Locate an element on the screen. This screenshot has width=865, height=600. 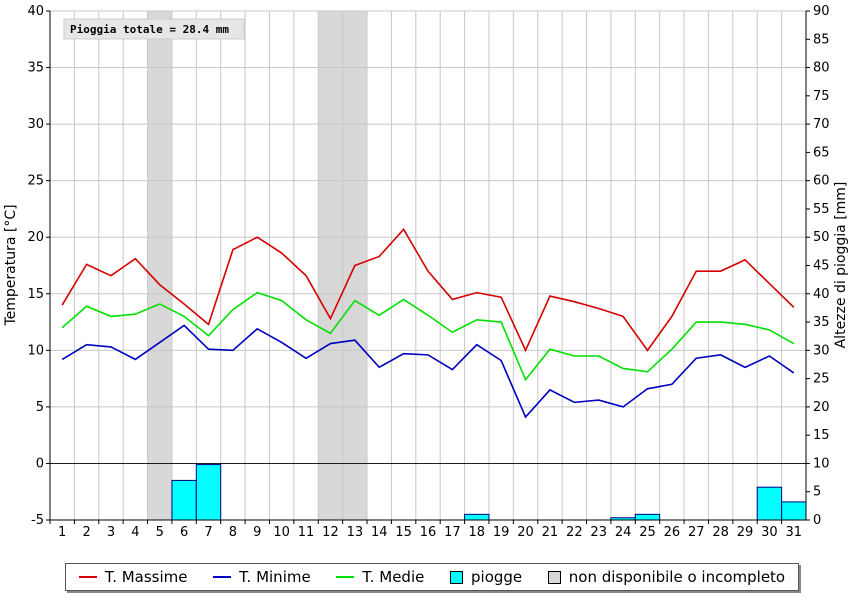
y2-tick-label: 45 is located at coordinates (821, 266).